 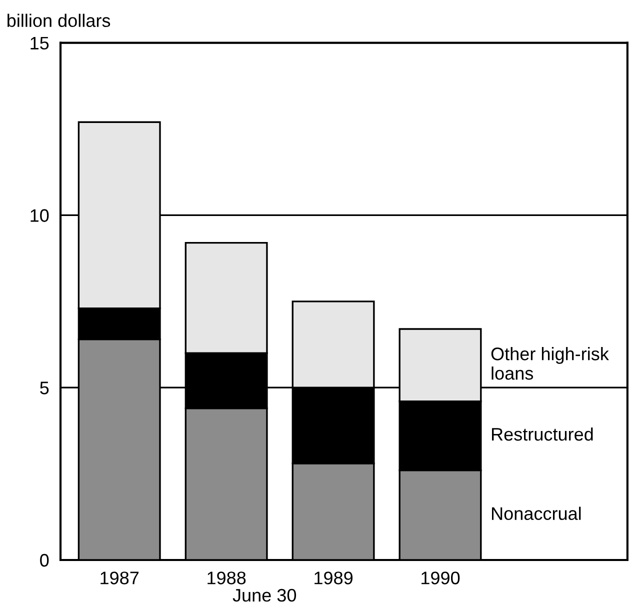 What do you see at coordinates (39, 43) in the screenshot?
I see `y-tick-label: 15` at bounding box center [39, 43].